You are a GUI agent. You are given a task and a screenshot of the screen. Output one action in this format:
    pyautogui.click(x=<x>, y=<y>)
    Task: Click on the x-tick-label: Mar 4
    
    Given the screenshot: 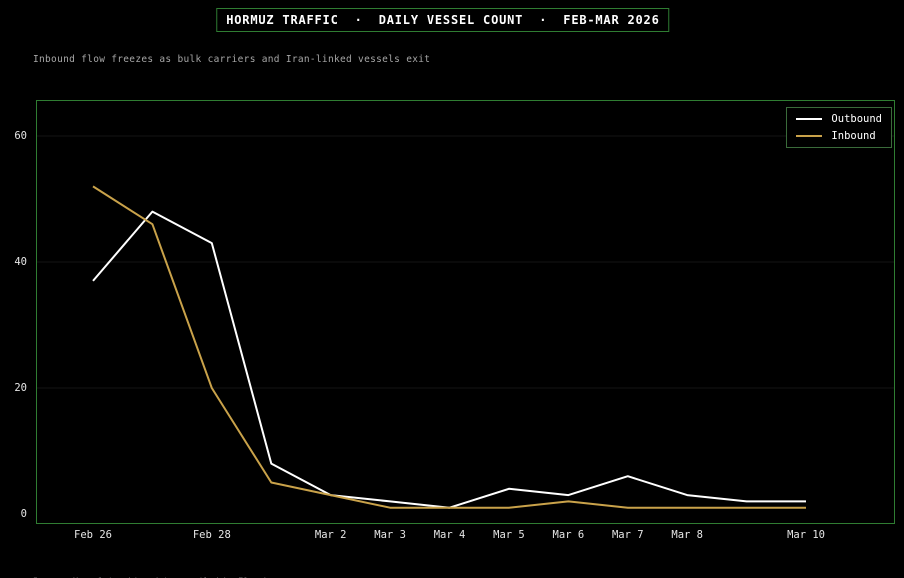 What is the action you would take?
    pyautogui.click(x=449, y=535)
    